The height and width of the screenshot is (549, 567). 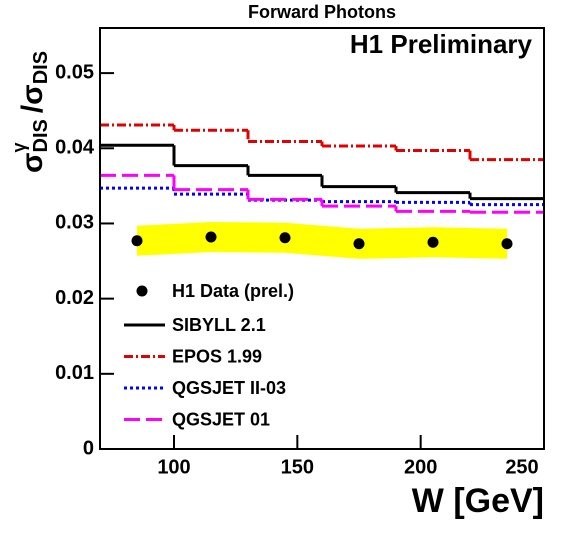 What do you see at coordinates (173, 467) in the screenshot?
I see `x-tick-label: 100` at bounding box center [173, 467].